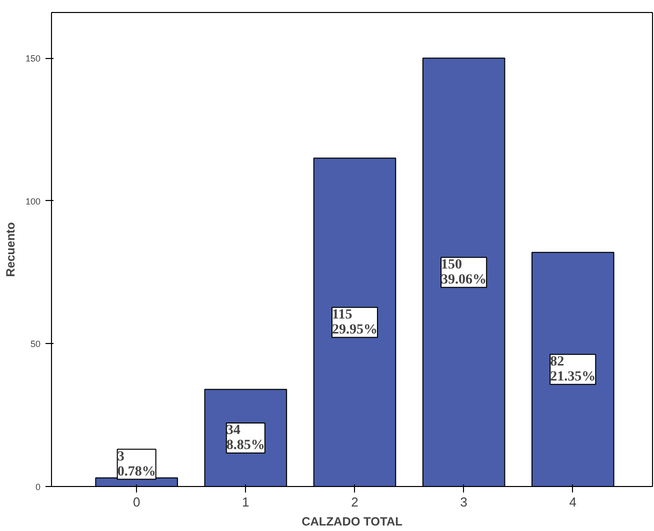  What do you see at coordinates (355, 322) in the screenshot?
I see `data-label: 115 29.95%` at bounding box center [355, 322].